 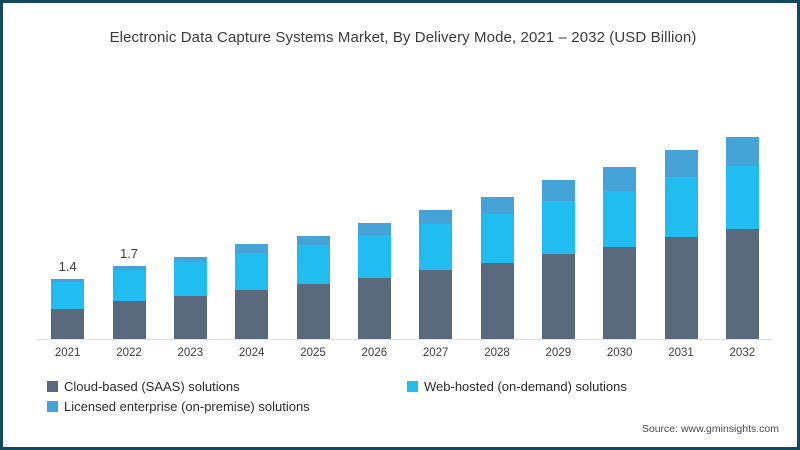 I want to click on x-tick-2022: 2022, so click(x=129, y=353).